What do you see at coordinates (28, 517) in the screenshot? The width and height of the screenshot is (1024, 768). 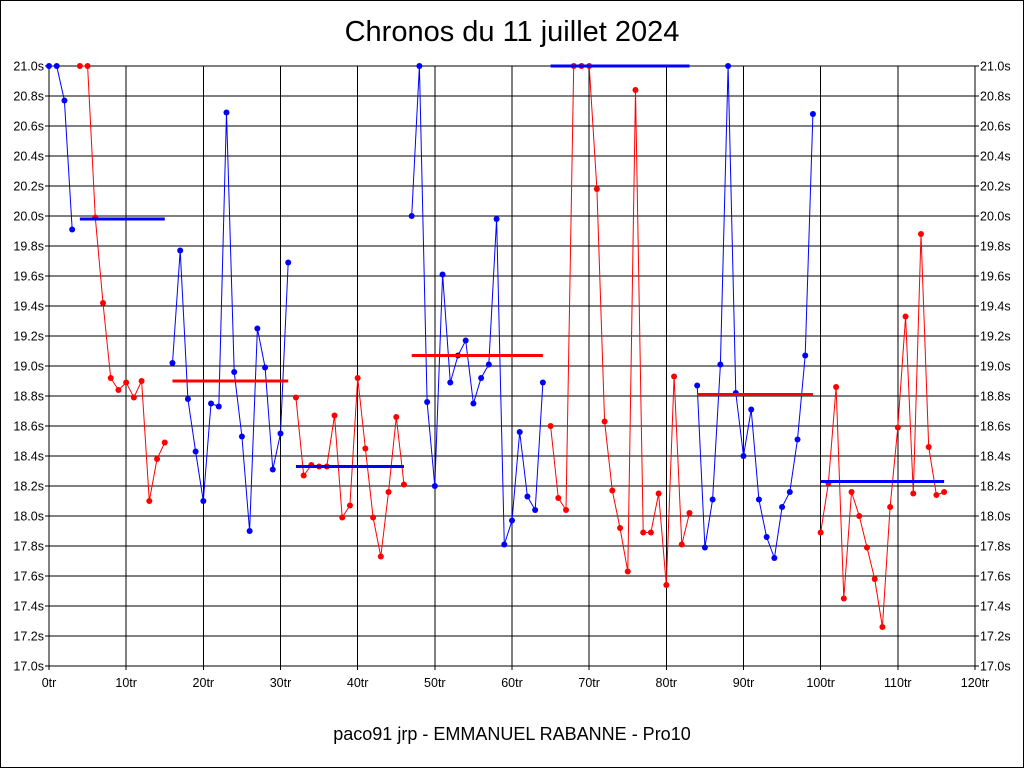 I see `y-tick-label-left: 18.0s` at bounding box center [28, 517].